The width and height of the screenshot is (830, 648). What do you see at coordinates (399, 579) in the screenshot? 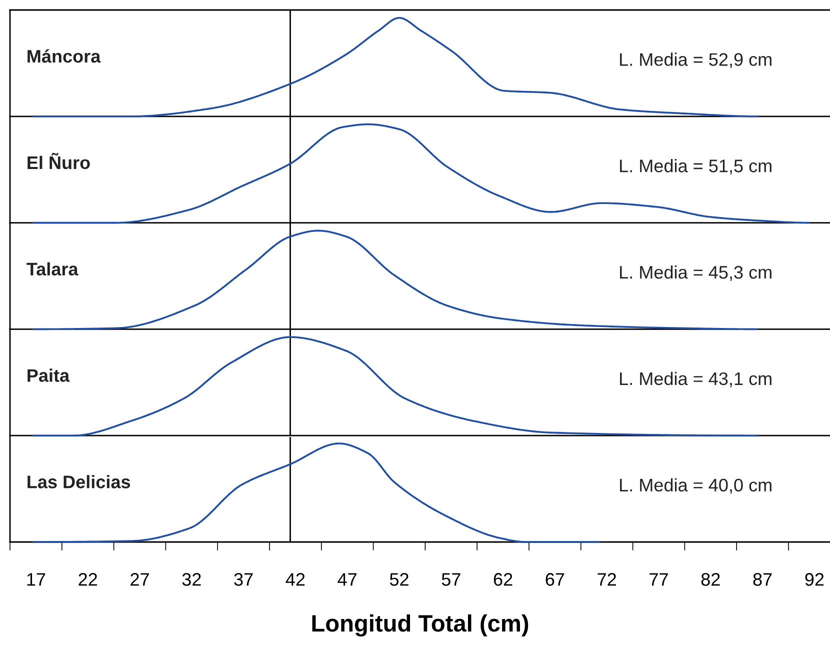
I see `x-tick-label: 52` at bounding box center [399, 579].